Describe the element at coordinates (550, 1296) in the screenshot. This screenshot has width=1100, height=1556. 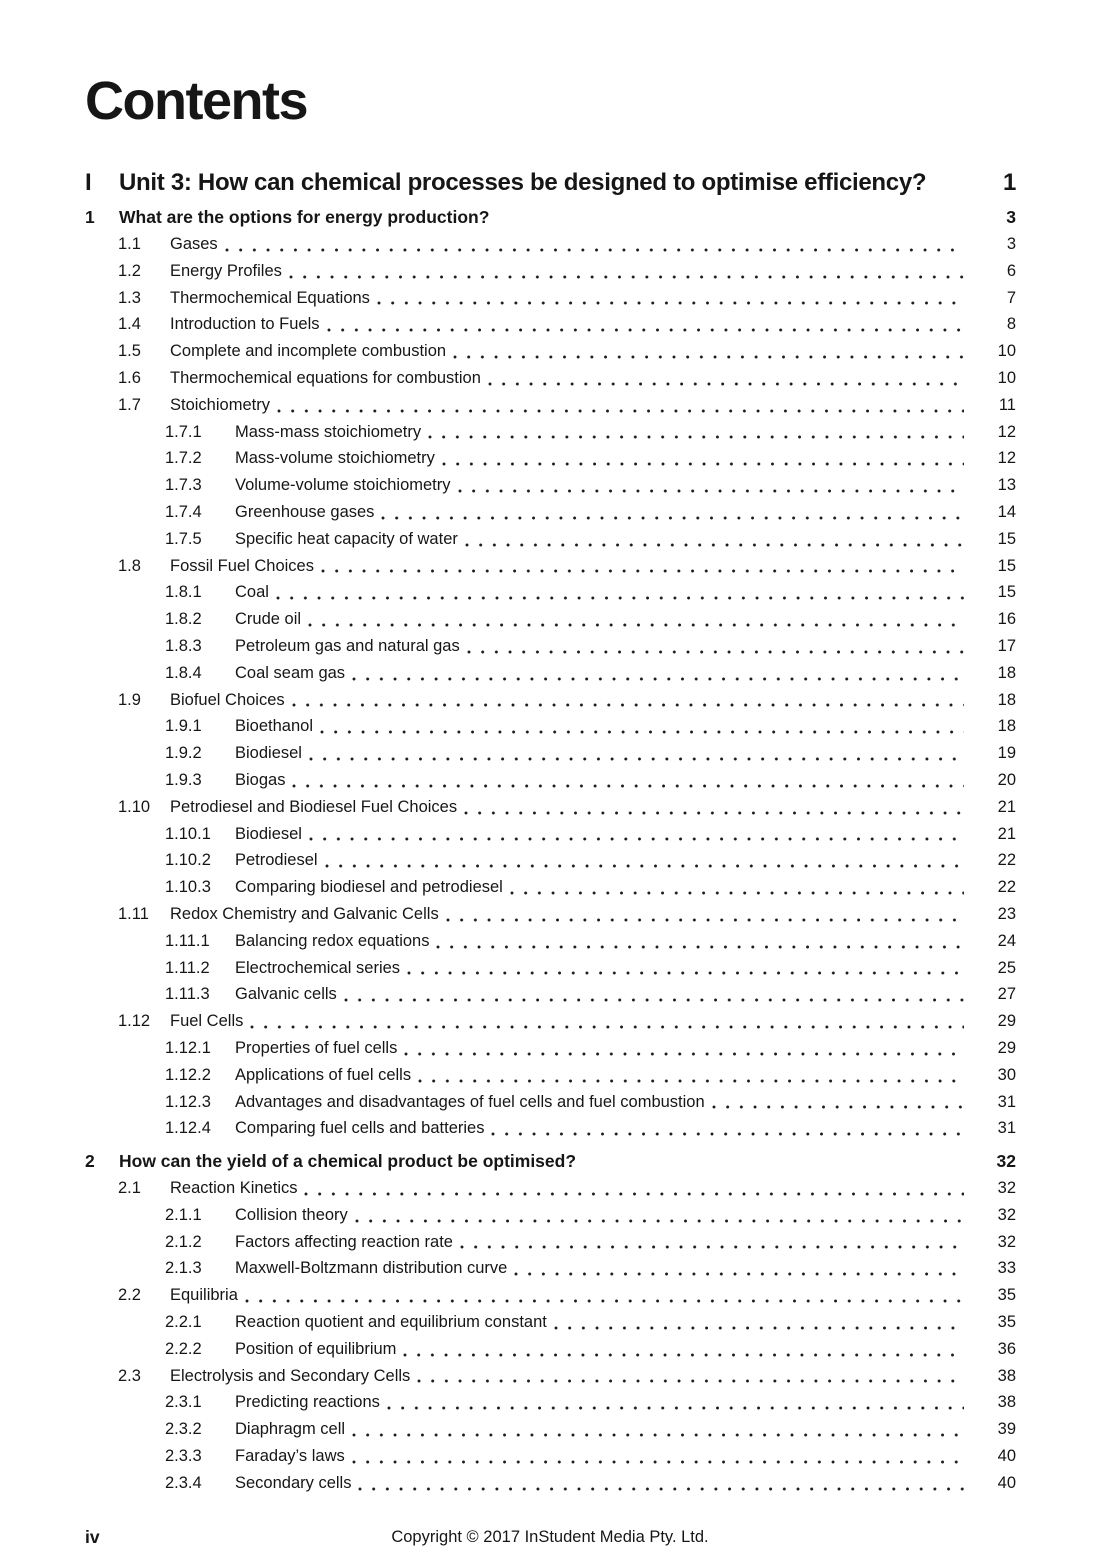
I see `toc-entry: 2.2 Equilibria 35` at that location.